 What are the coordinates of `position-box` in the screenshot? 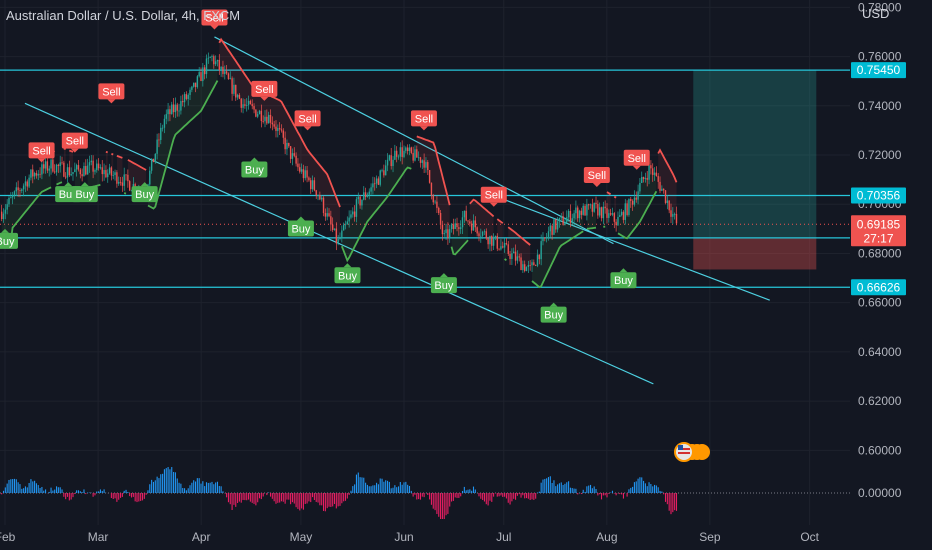 It's located at (755, 170).